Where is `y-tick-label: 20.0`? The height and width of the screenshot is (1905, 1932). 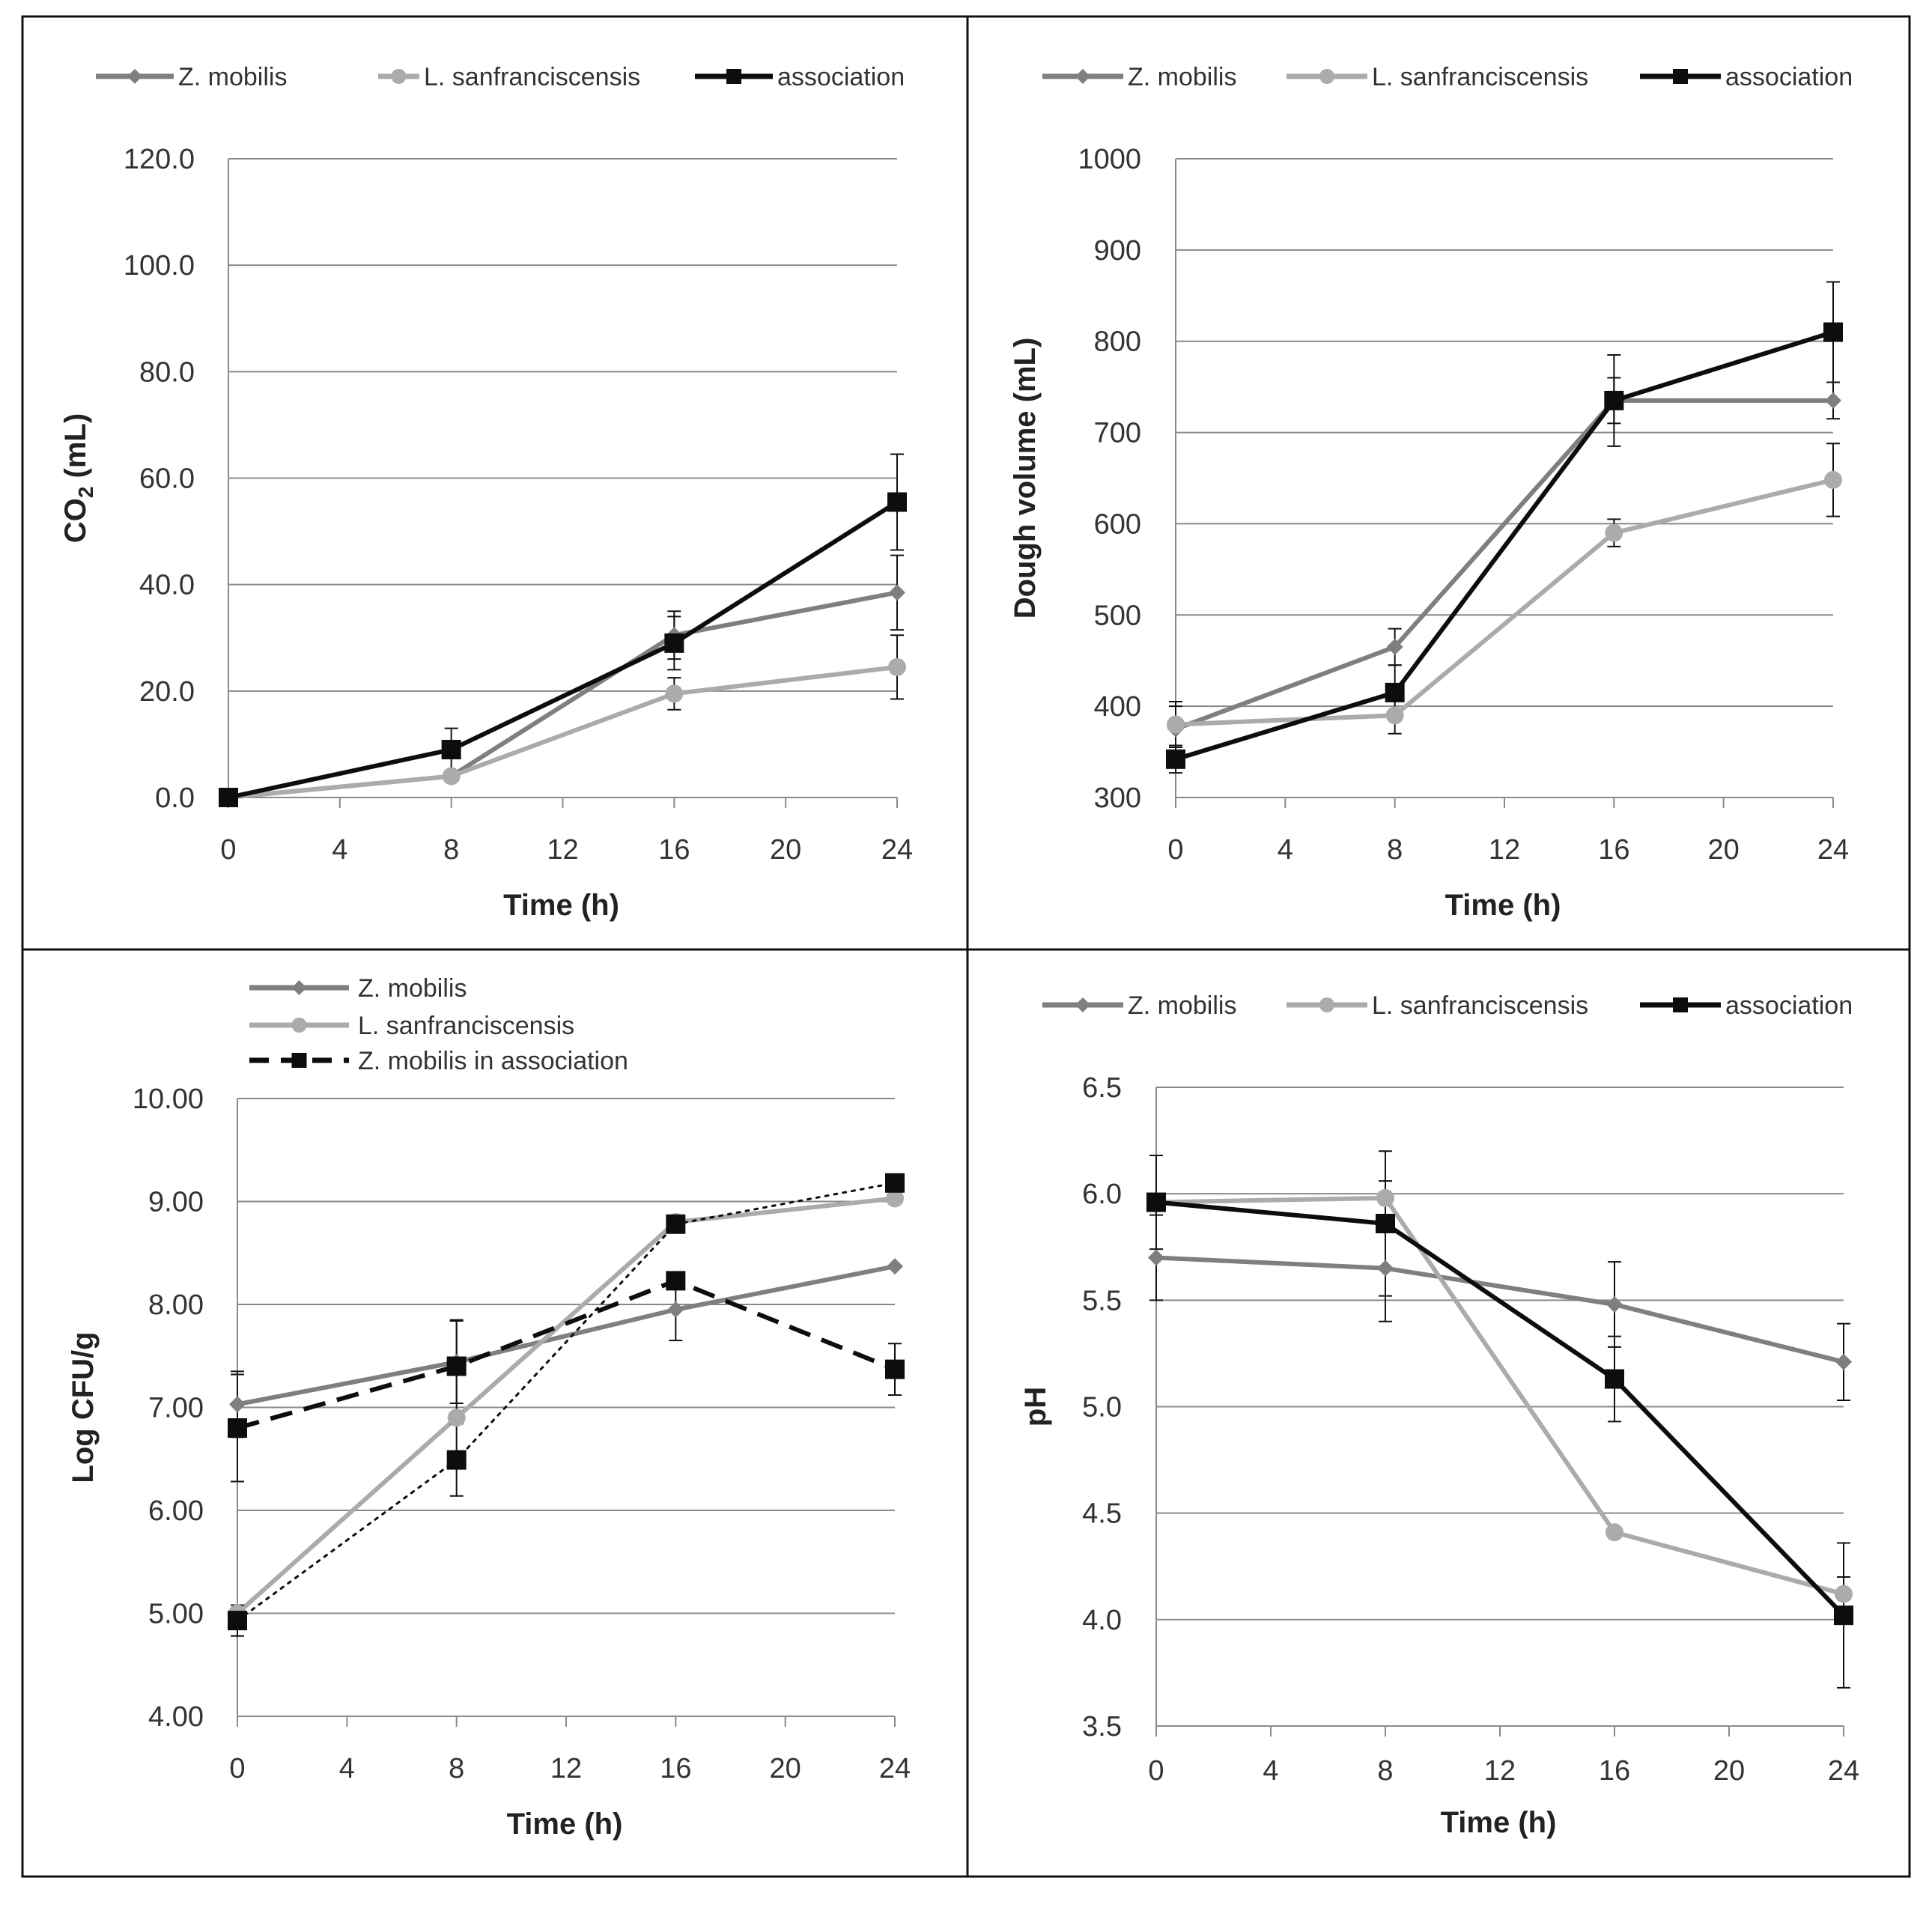
y-tick-label: 20.0 is located at coordinates (167, 692).